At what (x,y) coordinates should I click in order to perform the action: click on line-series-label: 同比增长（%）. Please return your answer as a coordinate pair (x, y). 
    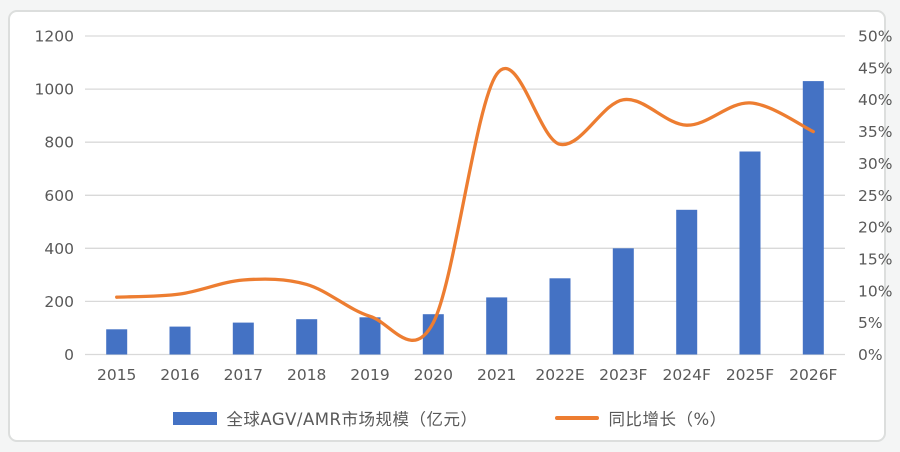
    Looking at the image, I should click on (667, 419).